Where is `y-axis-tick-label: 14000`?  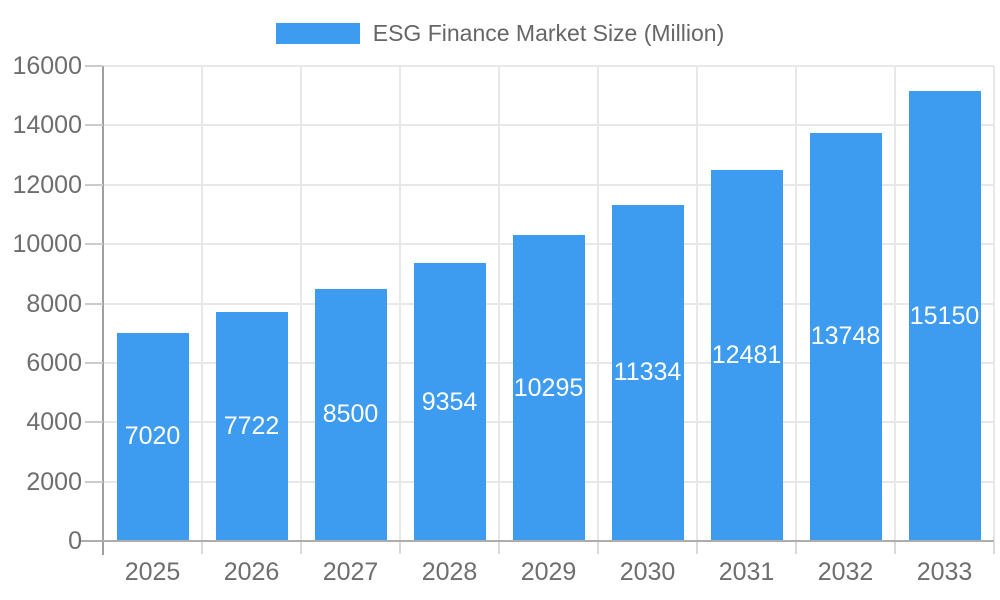
y-axis-tick-label: 14000 is located at coordinates (47, 125).